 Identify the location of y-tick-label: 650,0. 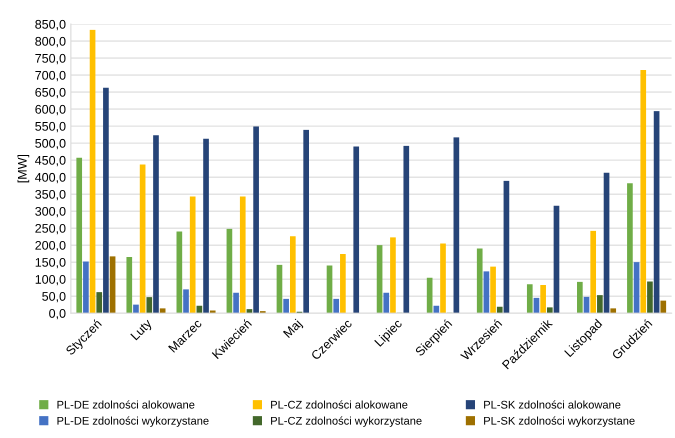
(50, 93).